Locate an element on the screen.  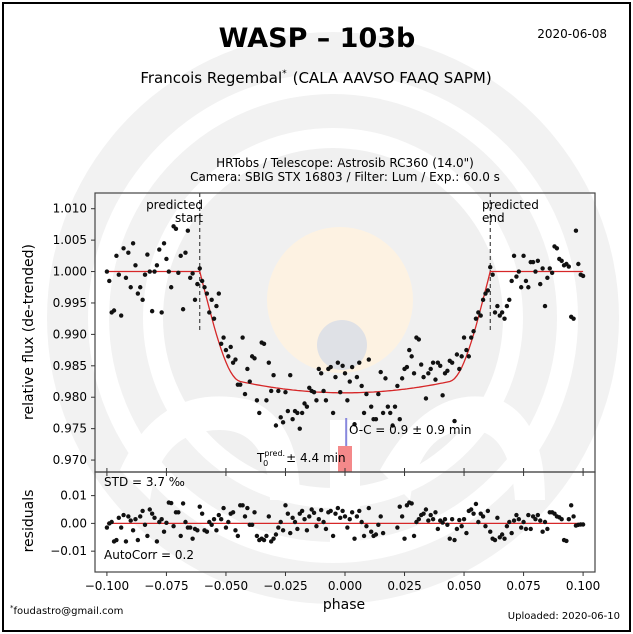
predicted-start-label-2: start is located at coordinates (189, 218).